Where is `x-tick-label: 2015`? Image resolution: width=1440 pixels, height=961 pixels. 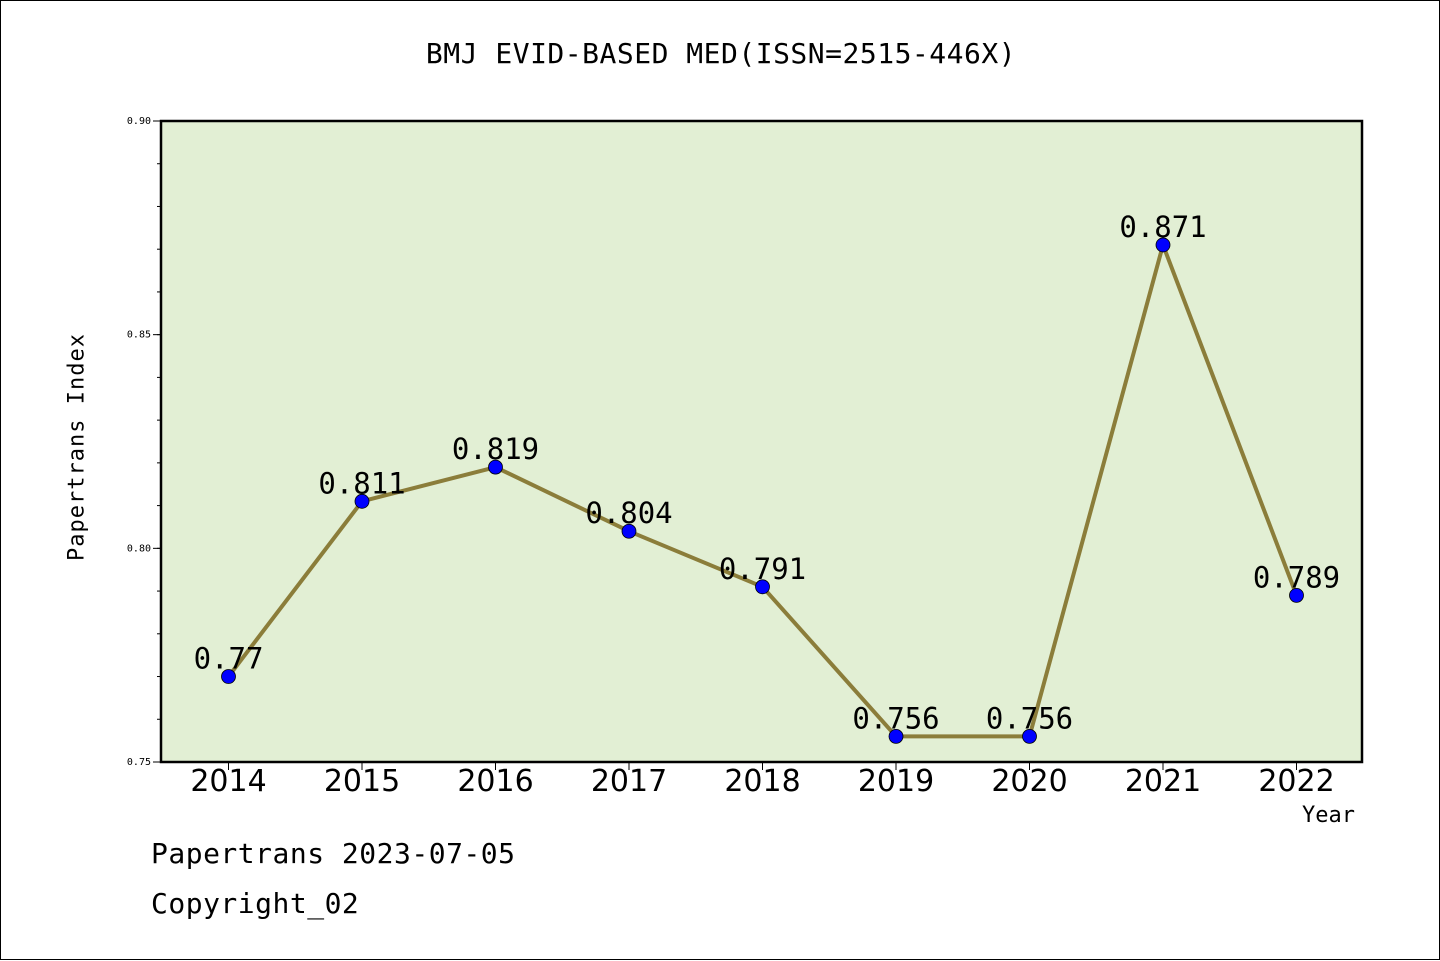
x-tick-label: 2015 is located at coordinates (362, 781).